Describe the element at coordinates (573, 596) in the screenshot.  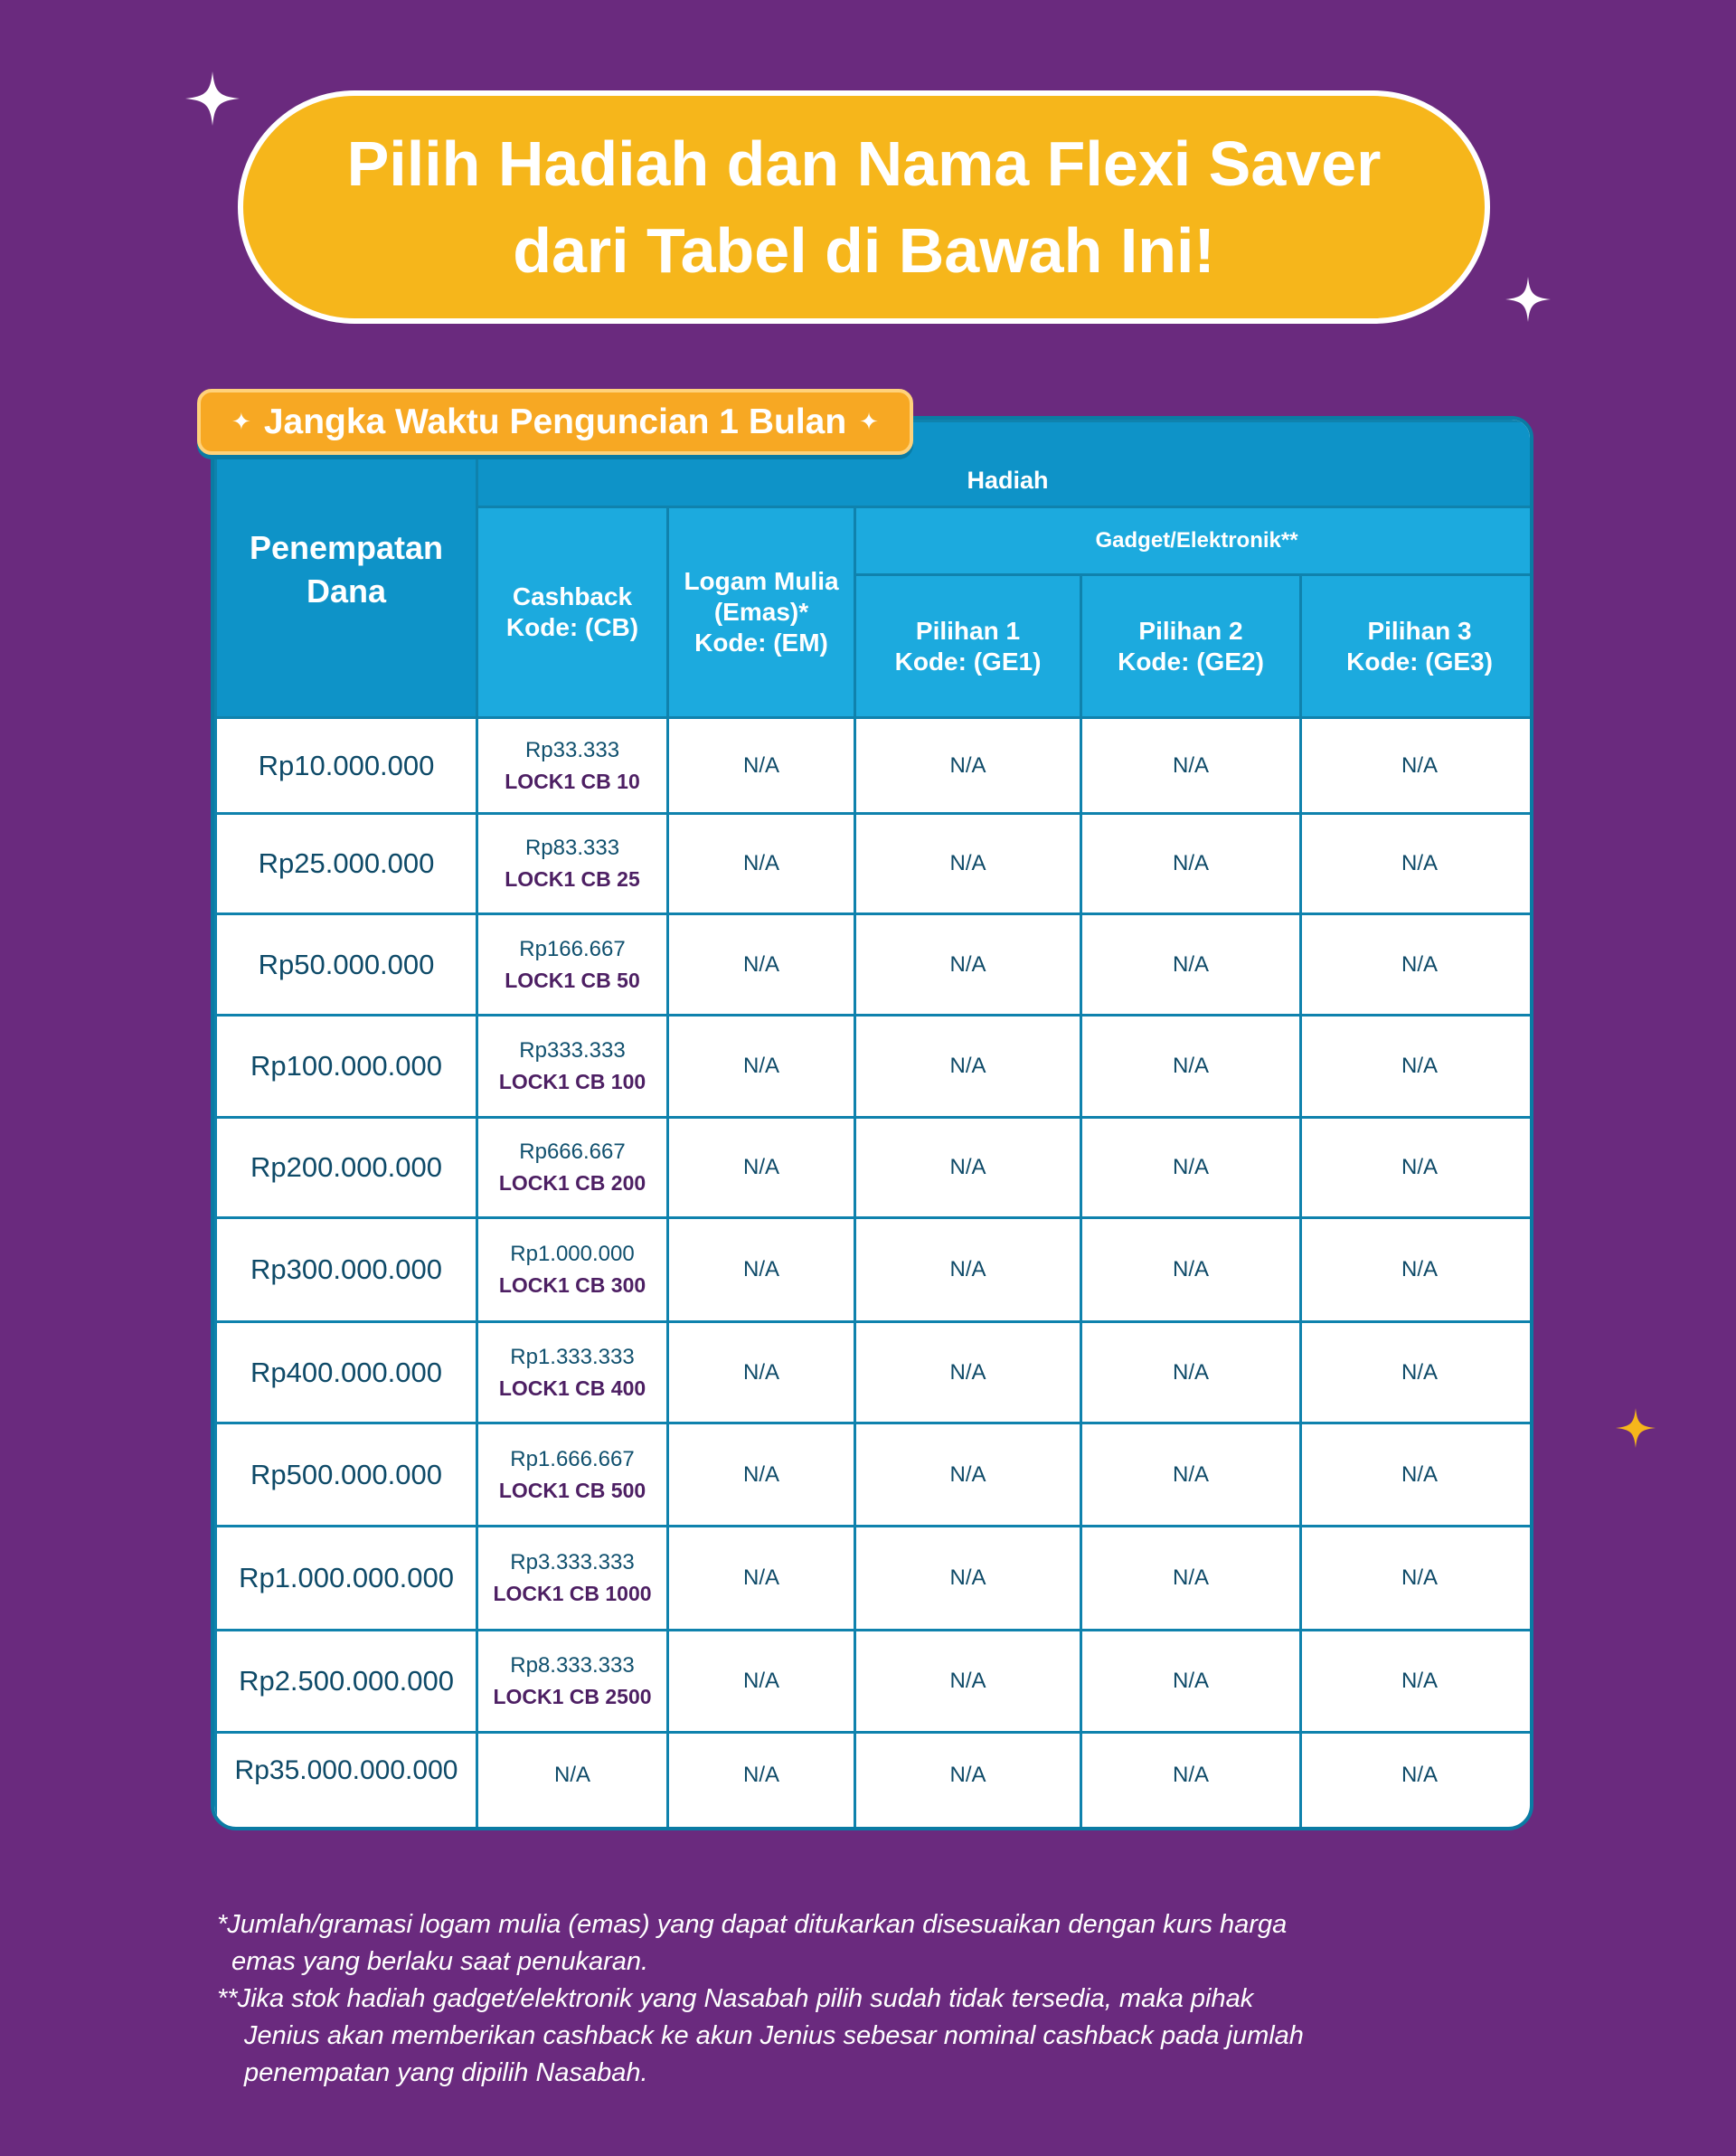
I see `header-cashback-label: Cashback` at that location.